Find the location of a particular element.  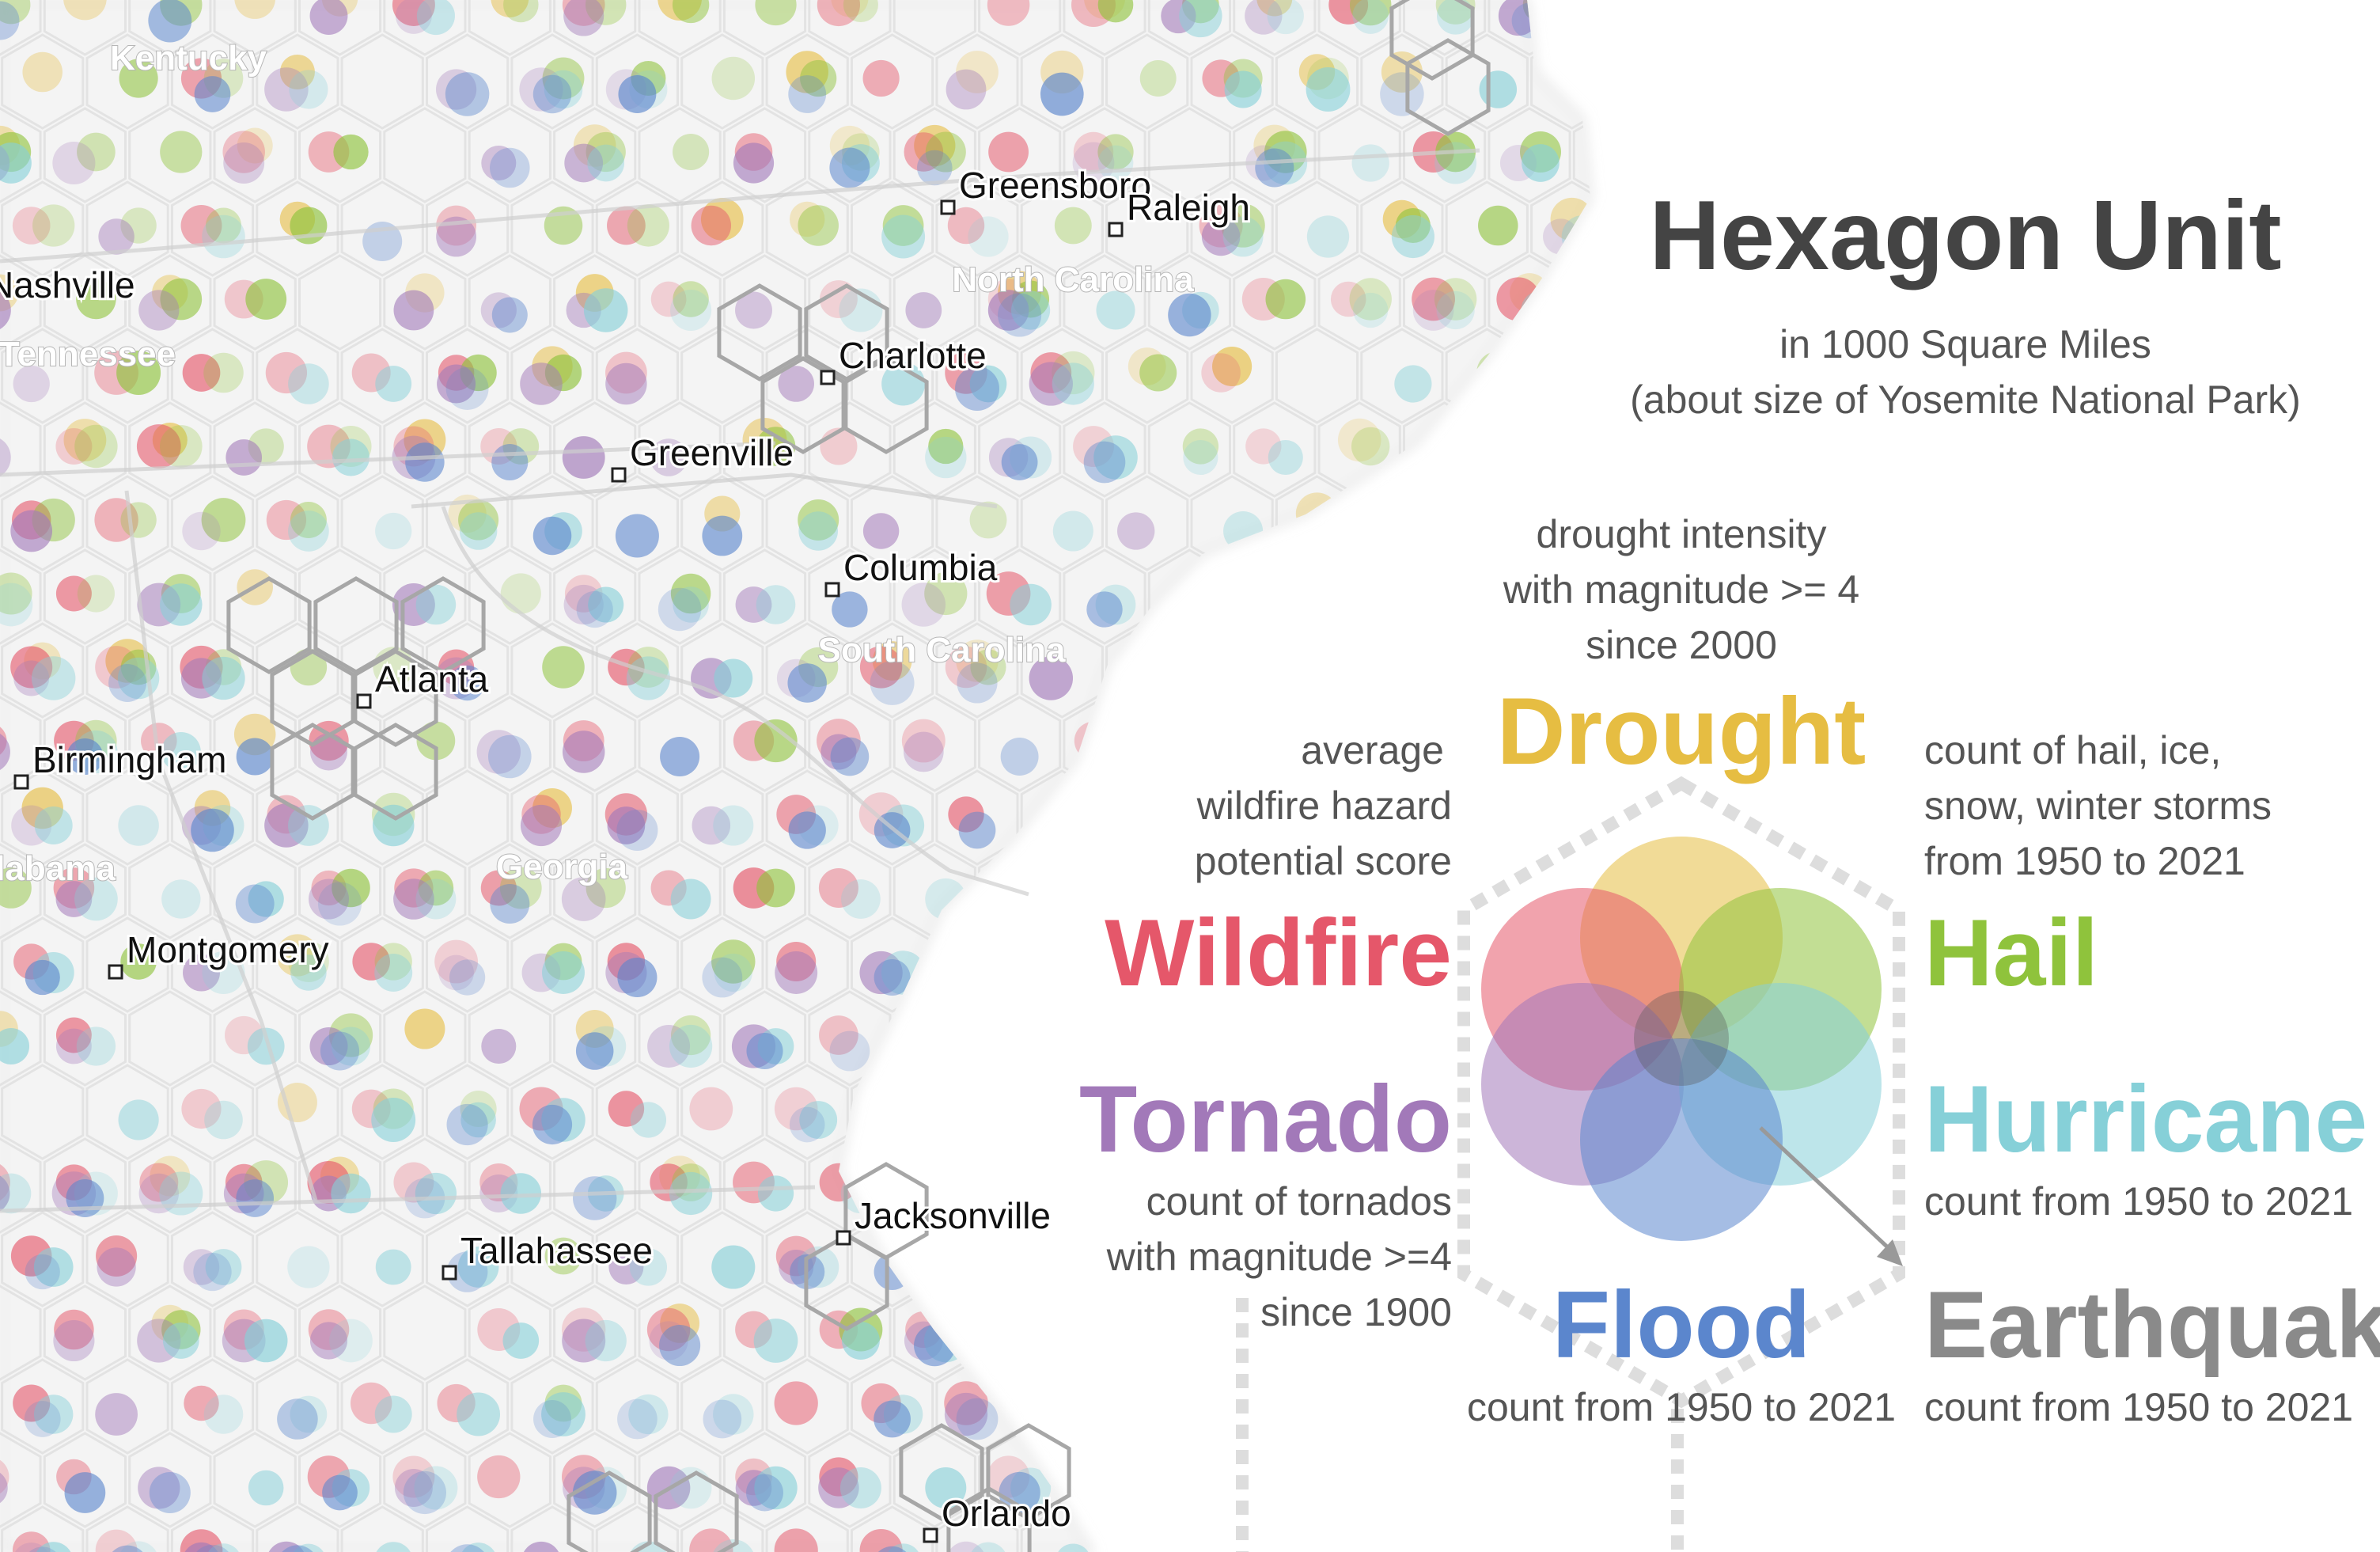

earthquake-label: Earthquake is located at coordinates (2152, 1325).